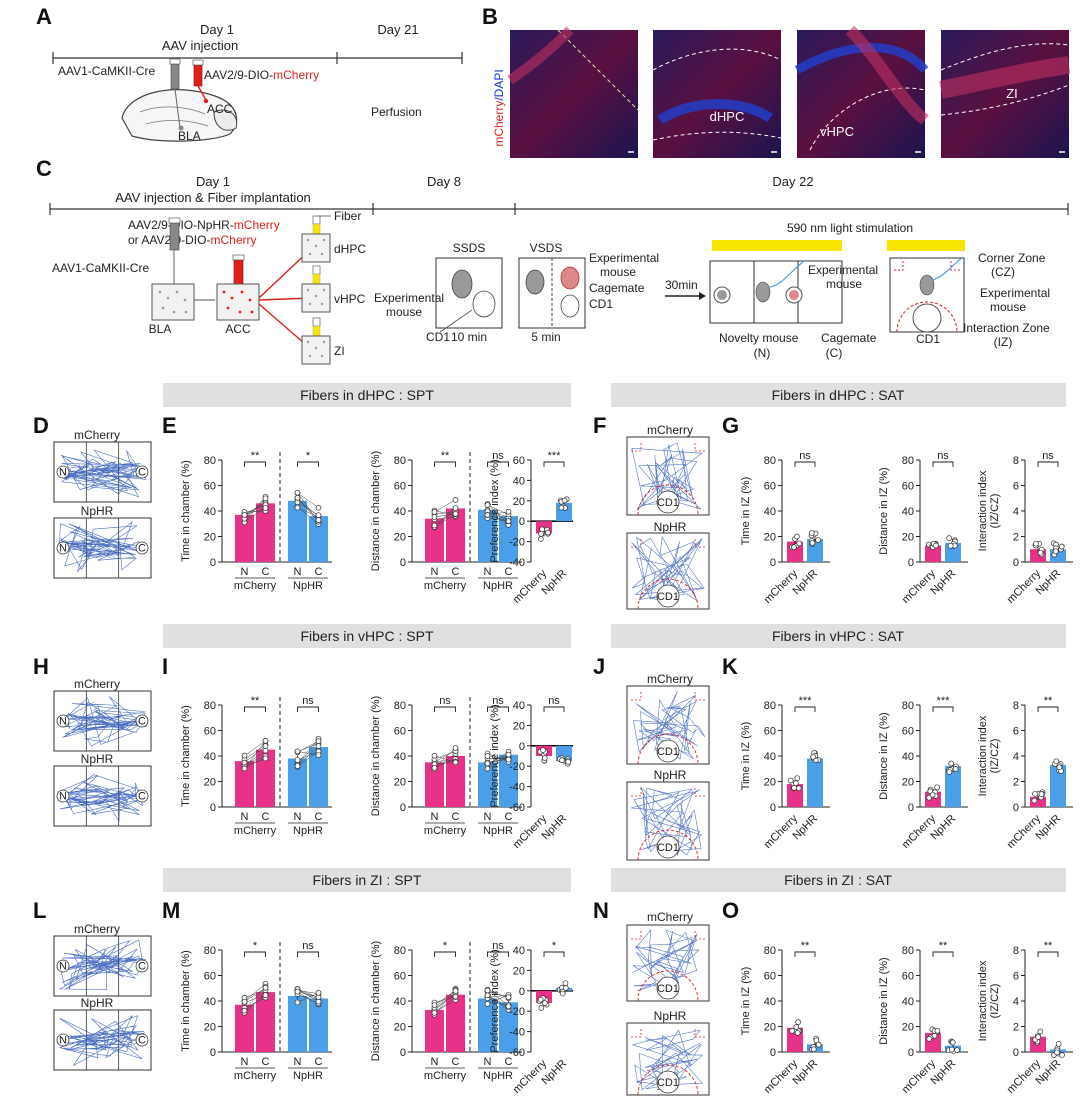 Image resolution: width=1080 pixels, height=1099 pixels. Describe the element at coordinates (681, 285) in the screenshot. I see `interval-label: 30min` at that location.